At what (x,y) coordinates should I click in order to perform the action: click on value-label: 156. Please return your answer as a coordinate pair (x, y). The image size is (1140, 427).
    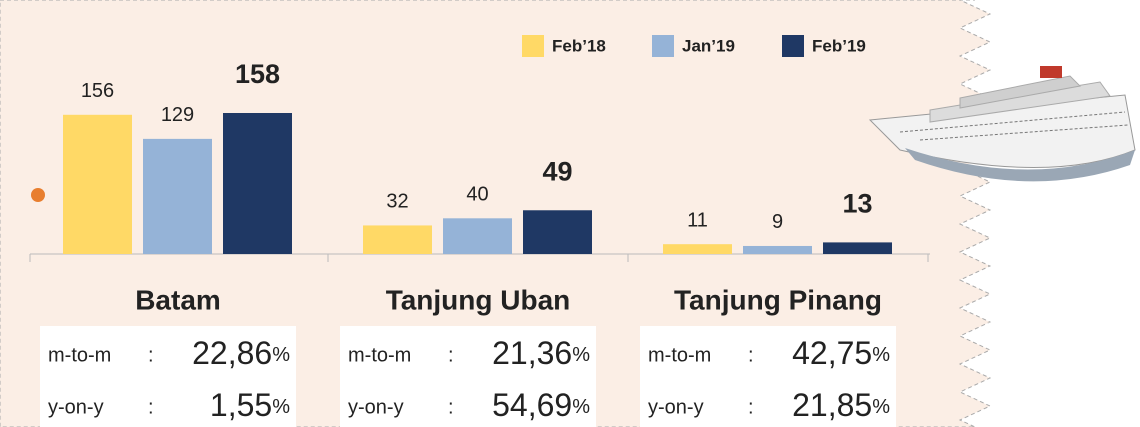
    Looking at the image, I should click on (97, 91).